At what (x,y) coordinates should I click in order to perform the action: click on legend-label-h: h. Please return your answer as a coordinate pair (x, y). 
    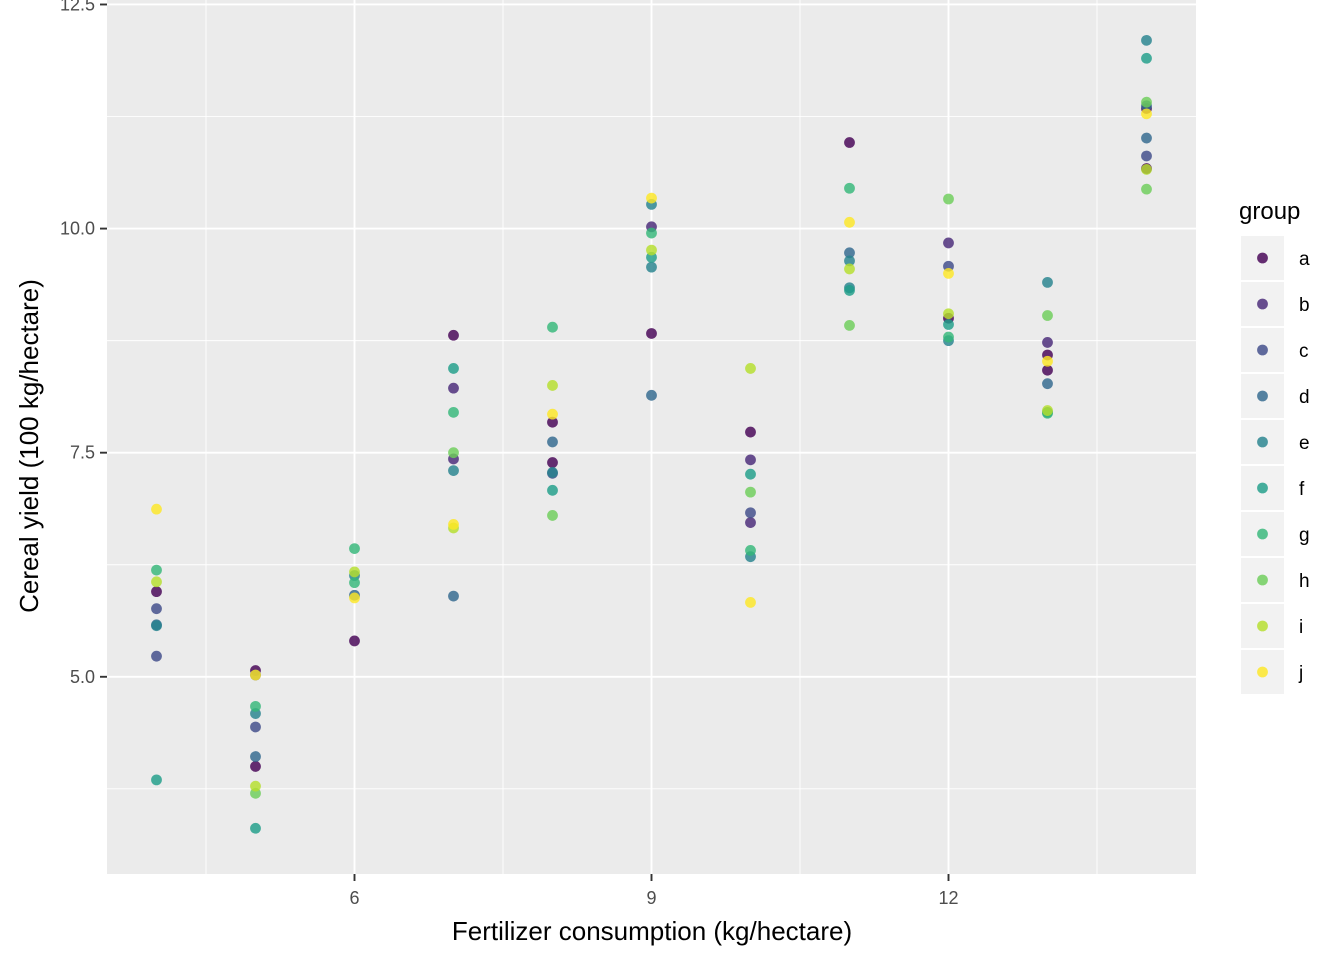
    Looking at the image, I should click on (1304, 581).